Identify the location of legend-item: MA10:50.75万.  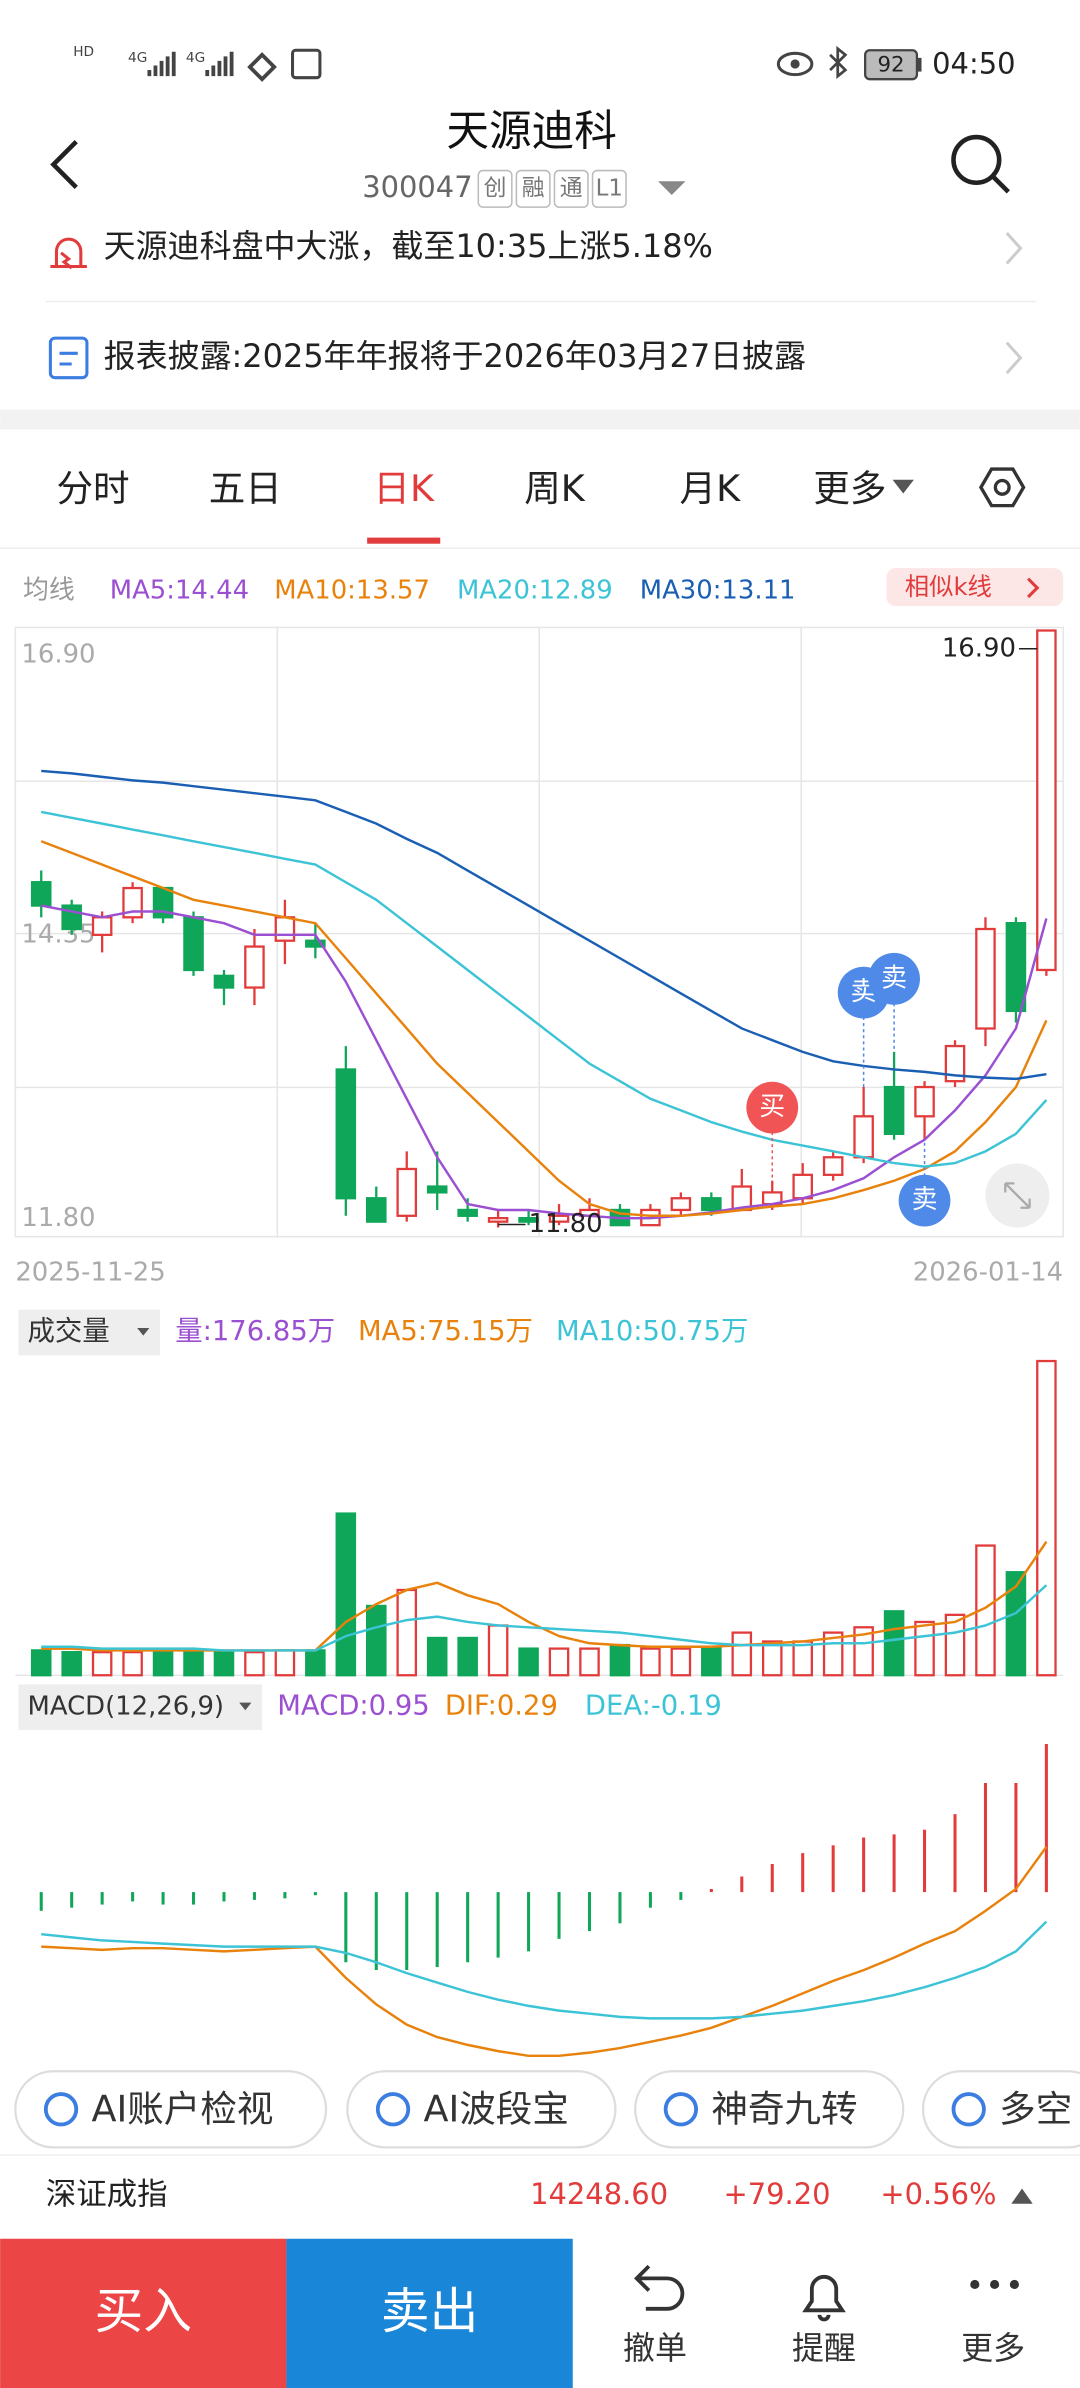
(652, 1331).